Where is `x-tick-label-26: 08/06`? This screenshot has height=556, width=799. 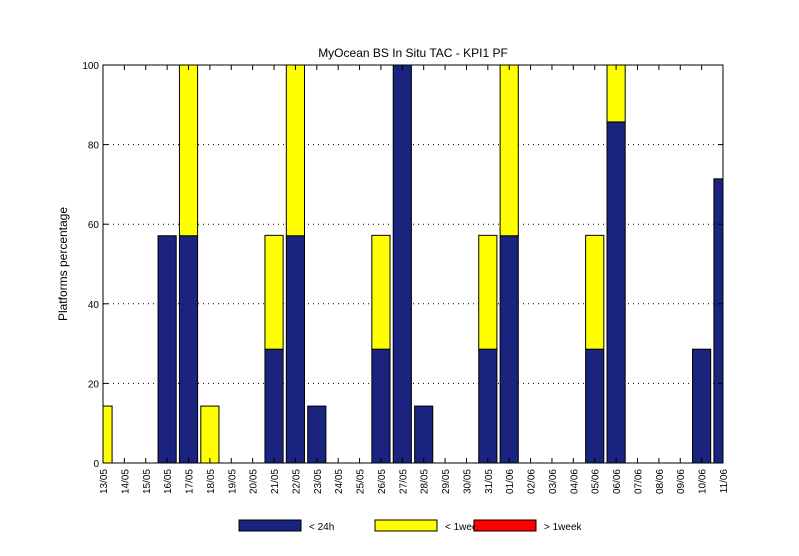 x-tick-label-26: 08/06 is located at coordinates (660, 481).